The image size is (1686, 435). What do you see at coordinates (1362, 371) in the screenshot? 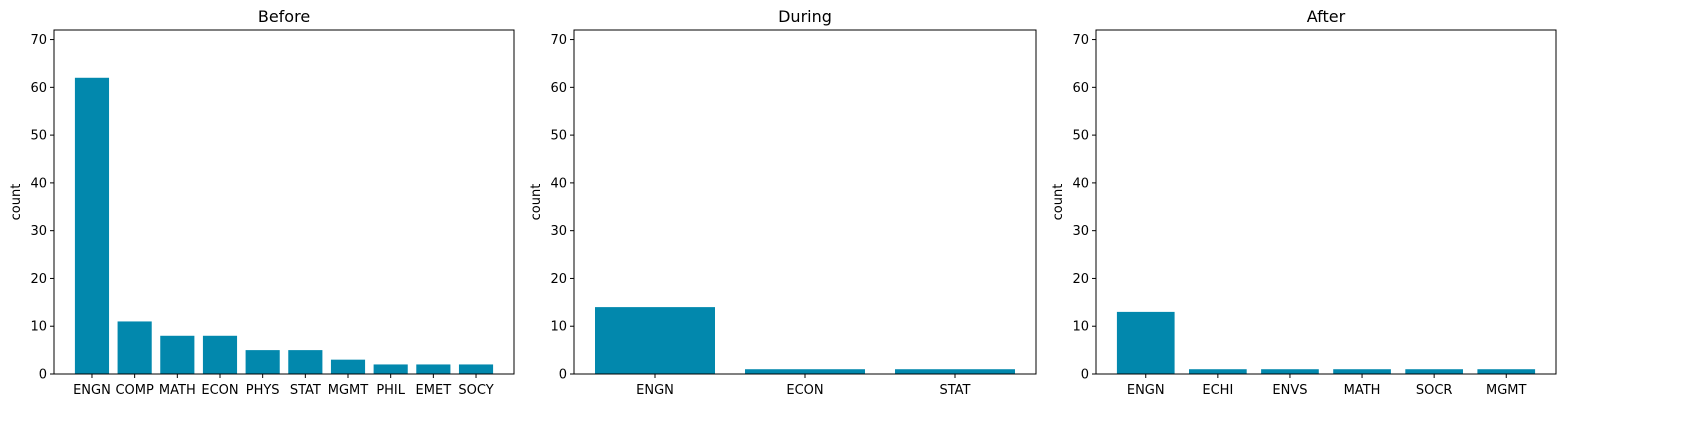
I see `bar-after-math` at bounding box center [1362, 371].